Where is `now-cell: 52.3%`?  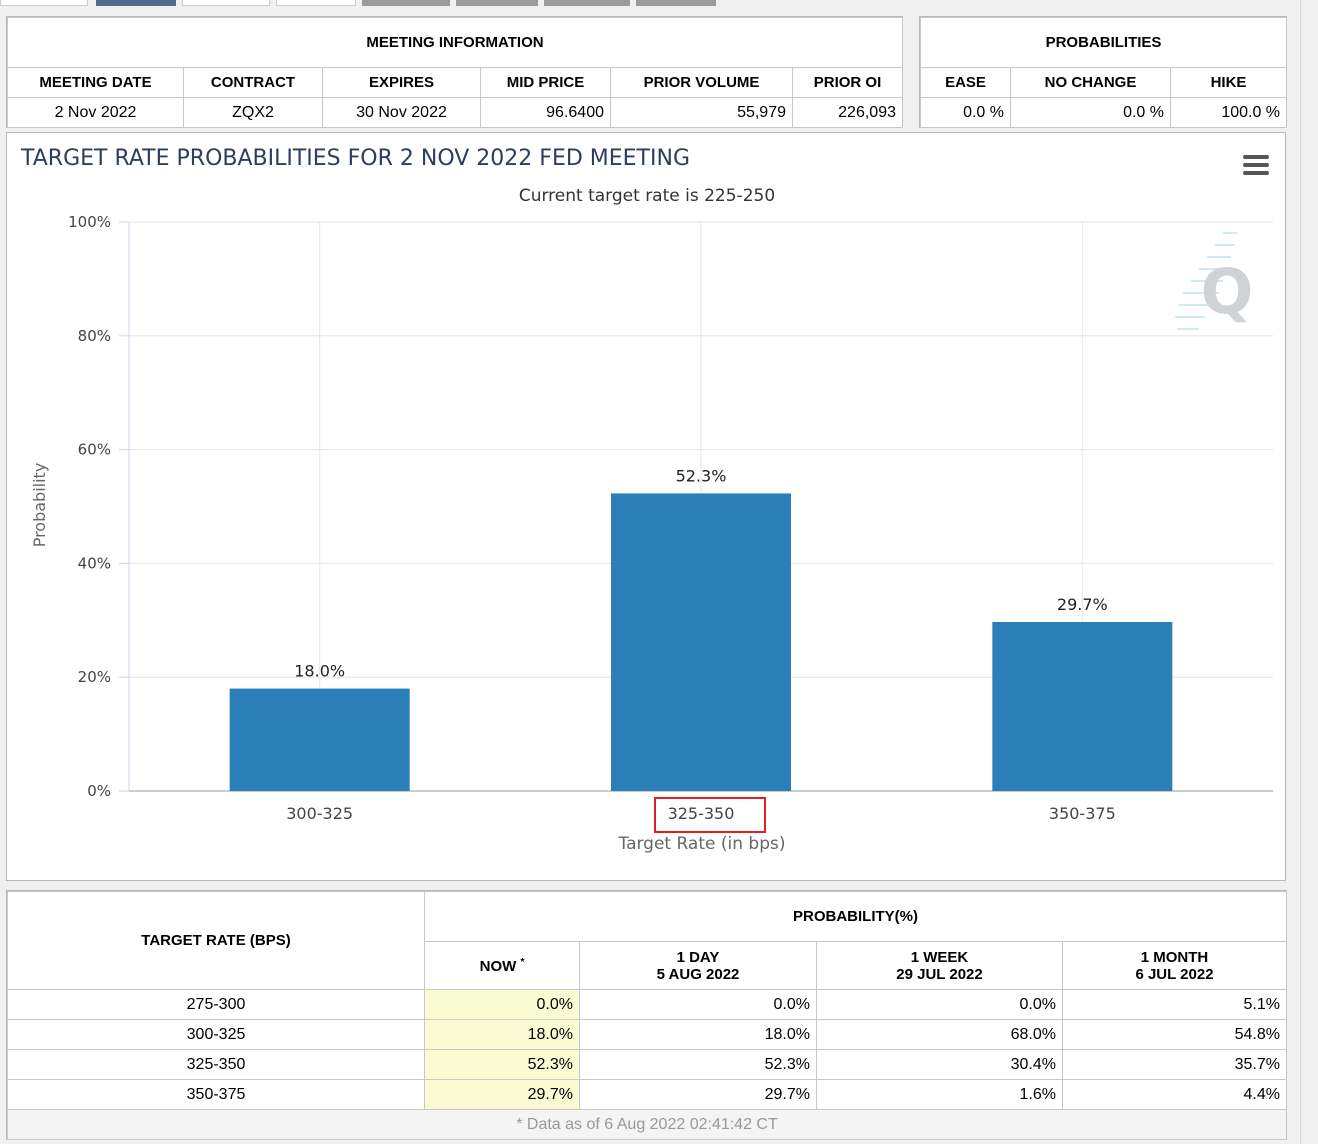 now-cell: 52.3% is located at coordinates (502, 1064).